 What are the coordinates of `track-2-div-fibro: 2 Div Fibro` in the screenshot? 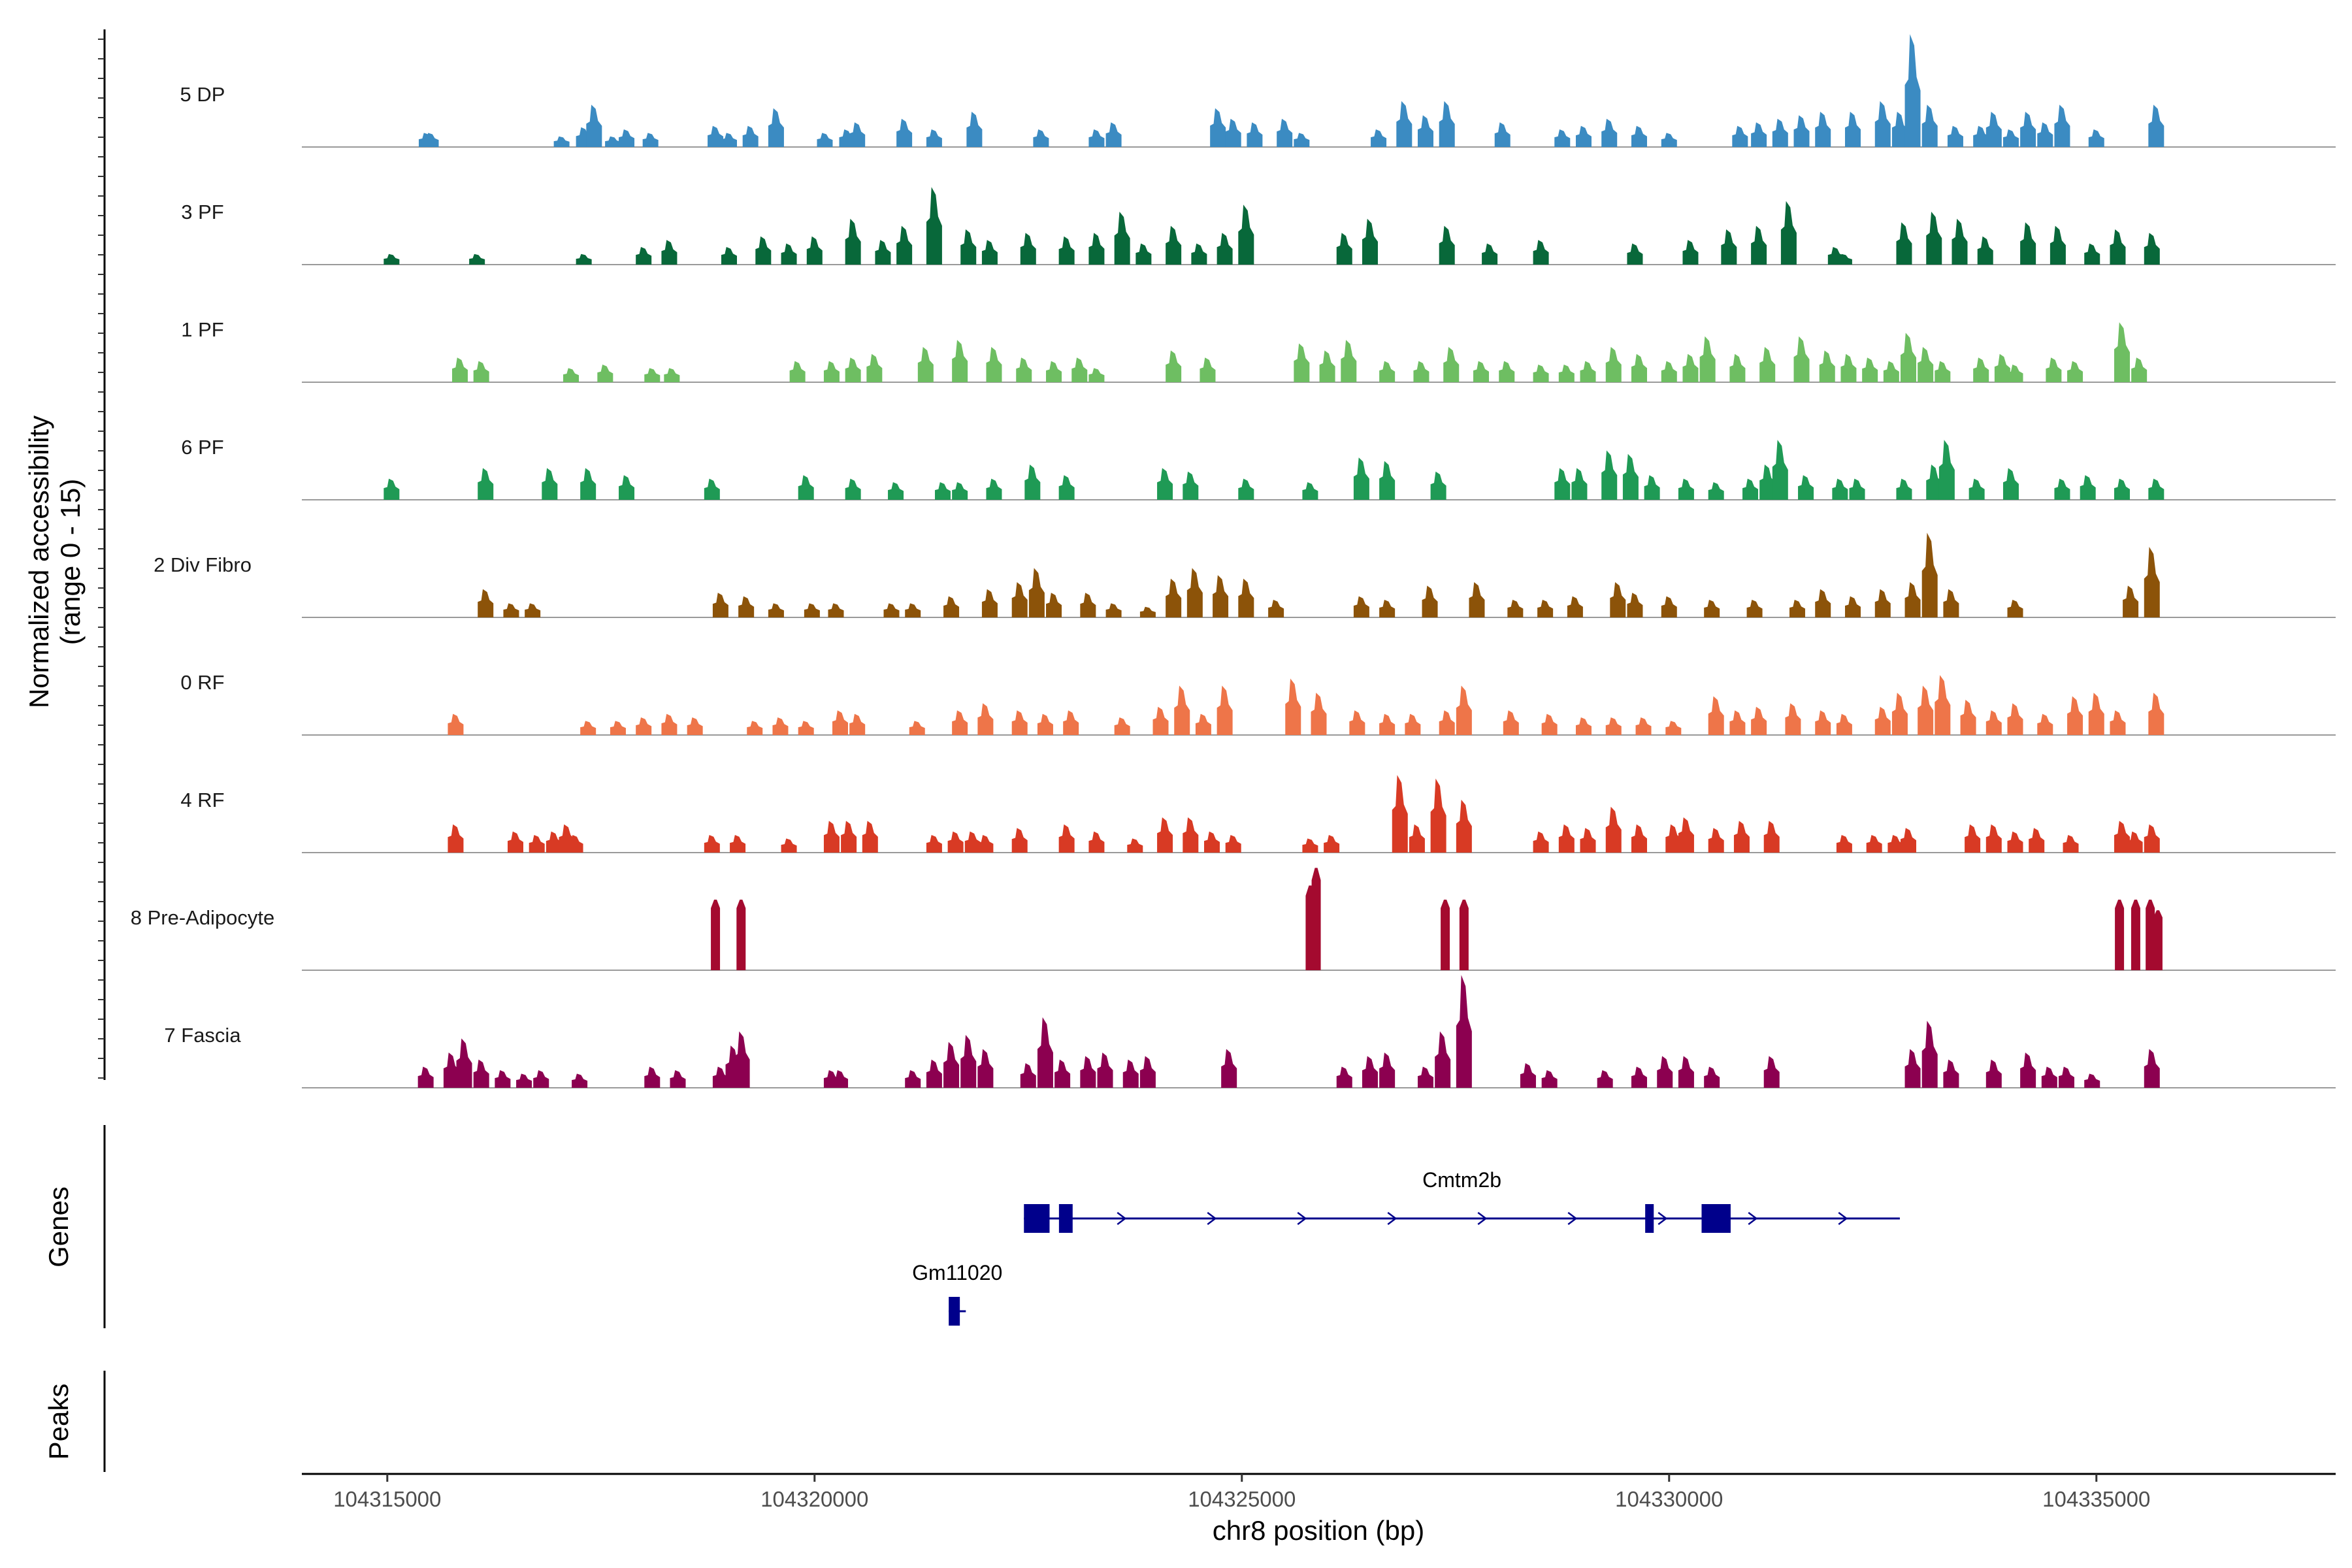 It's located at (1245, 575).